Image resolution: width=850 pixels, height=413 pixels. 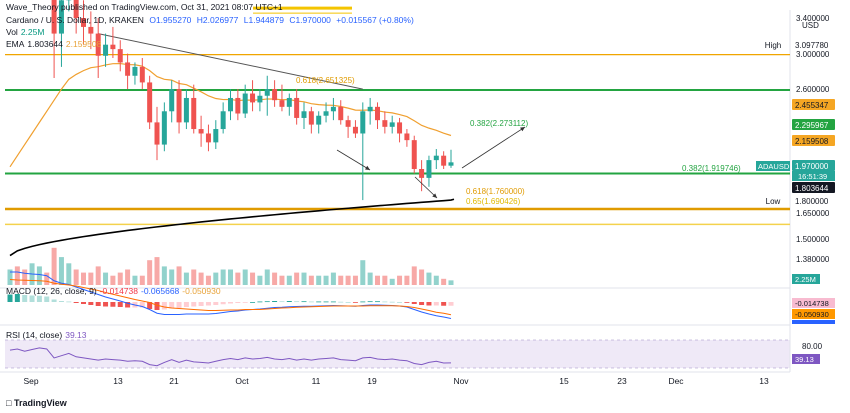 I want to click on ema-legend: EMA 1.803644 2.159508, so click(x=54, y=44).